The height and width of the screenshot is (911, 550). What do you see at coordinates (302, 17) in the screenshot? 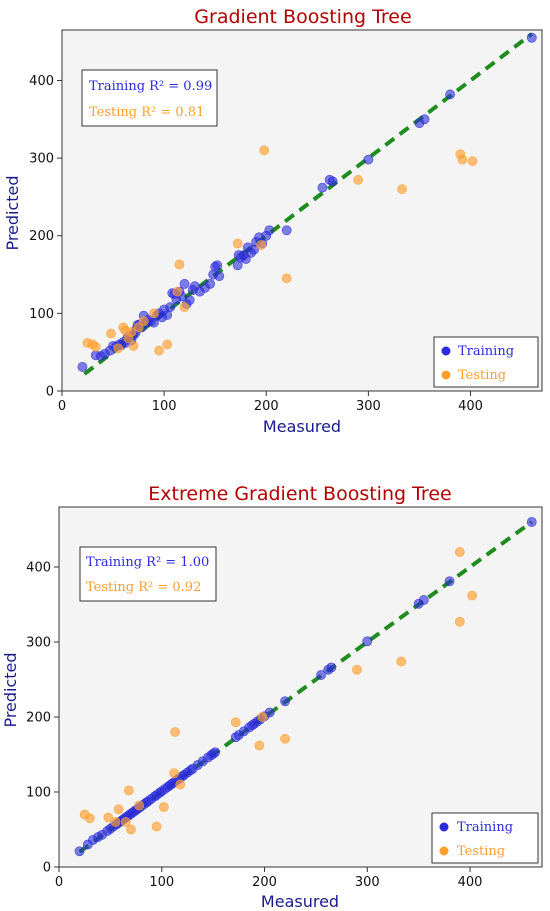
I see `chart-title: Gradient Boosting Tree` at bounding box center [302, 17].